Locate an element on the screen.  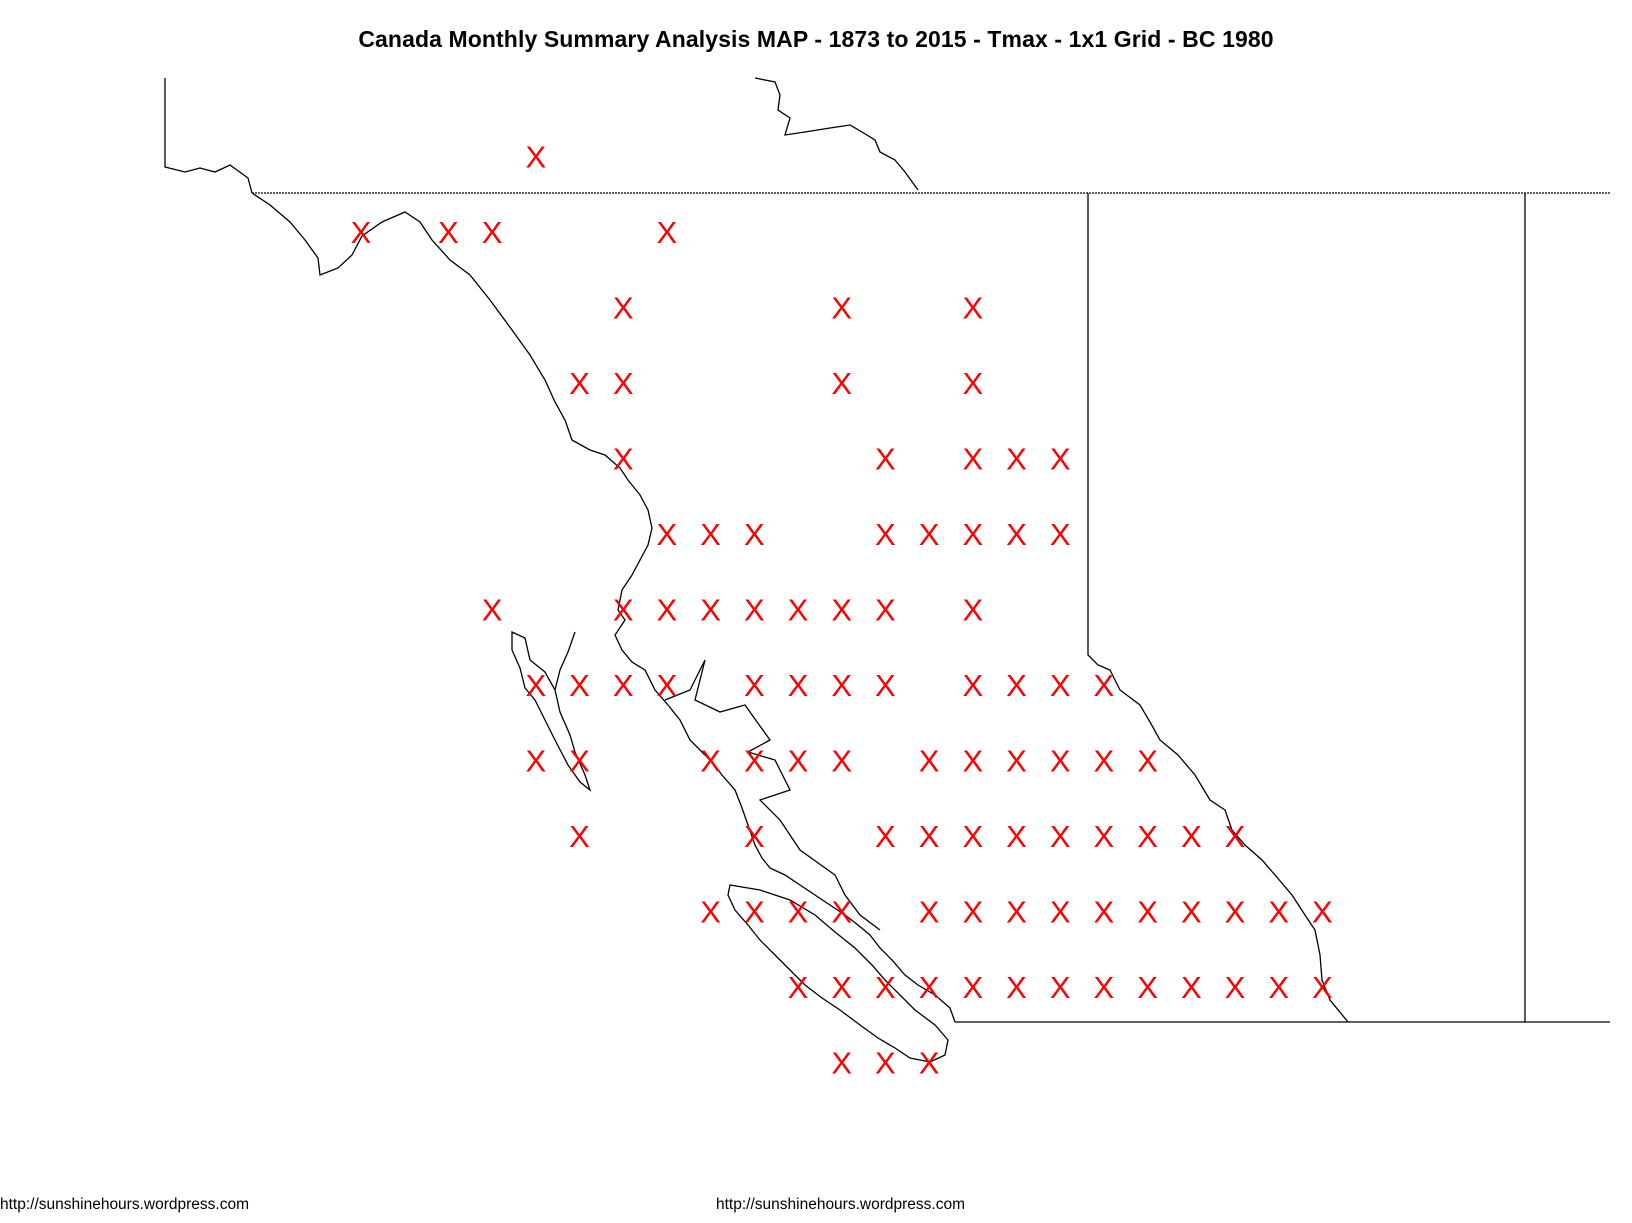
haida-gwaii-north-spit is located at coordinates (565, 661).